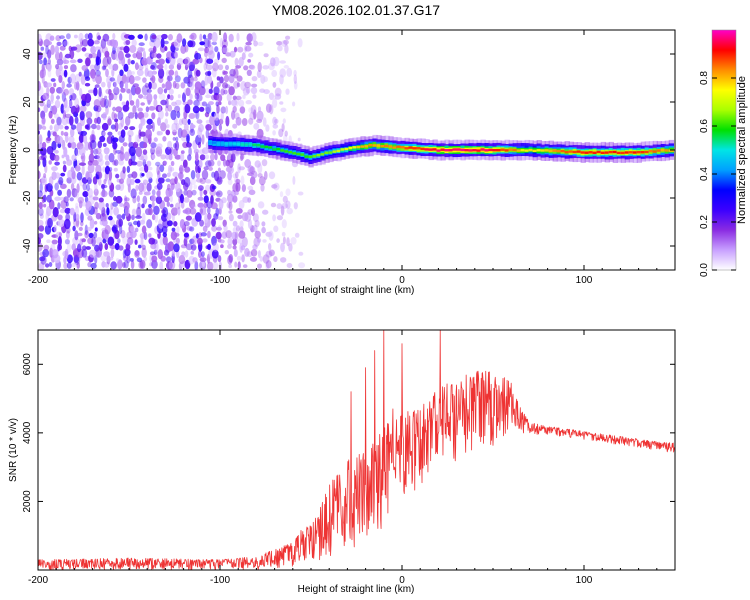  Describe the element at coordinates (27, 364) in the screenshot. I see `snr-y-tick-label: 6000` at that location.